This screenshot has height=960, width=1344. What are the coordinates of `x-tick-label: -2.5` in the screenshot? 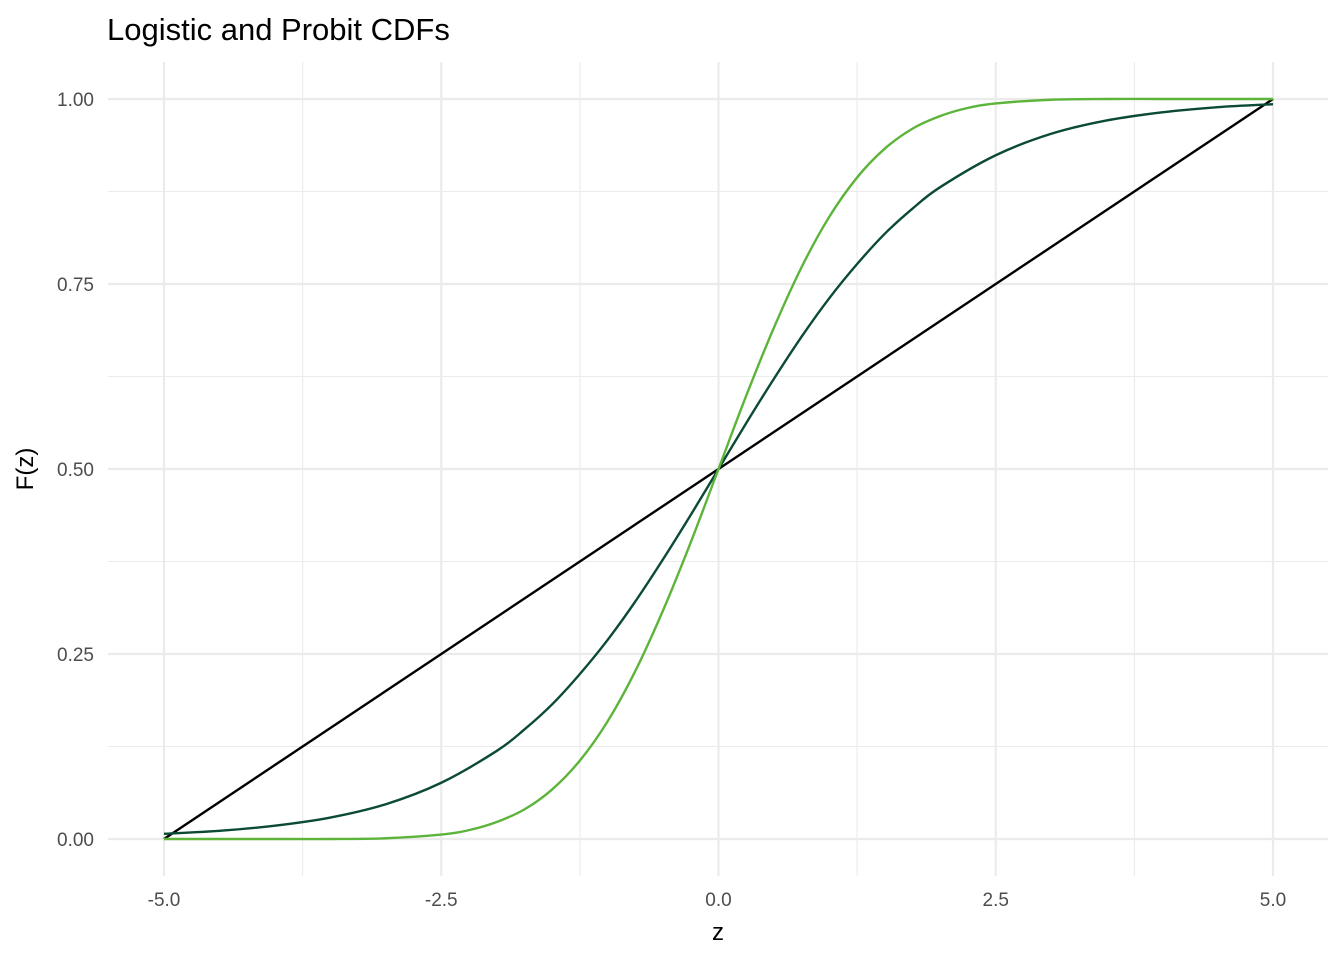 It's located at (441, 900).